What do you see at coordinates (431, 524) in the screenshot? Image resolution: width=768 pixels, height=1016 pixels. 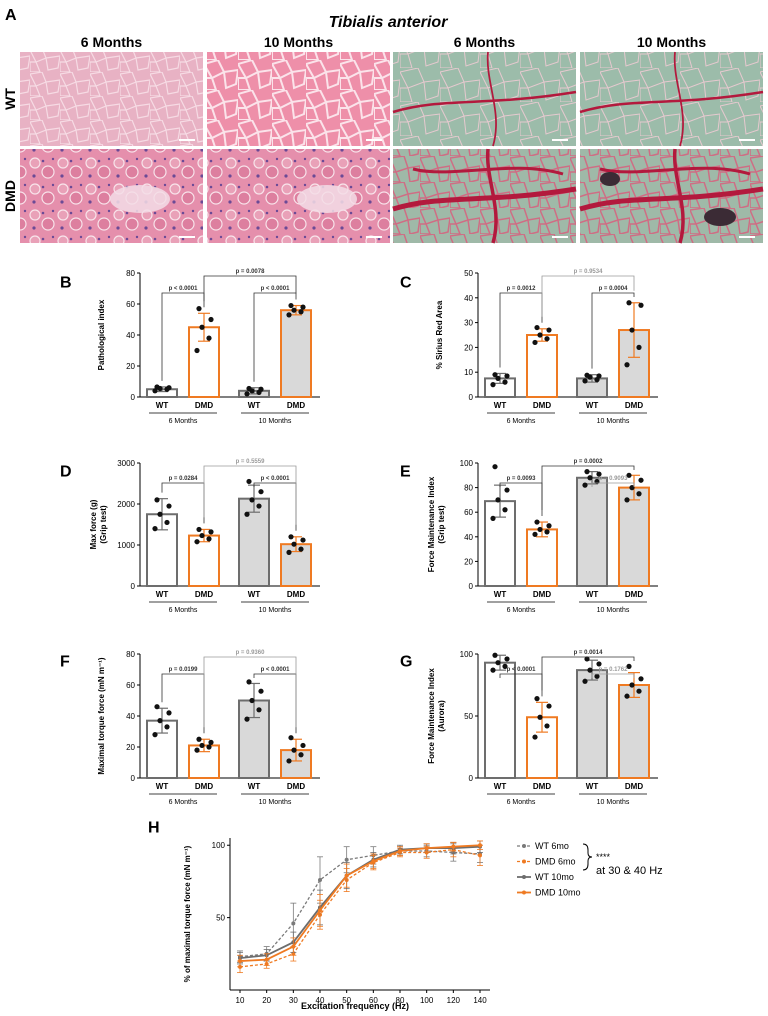 I see `y-axis-label: Force Maintenance Index` at bounding box center [431, 524].